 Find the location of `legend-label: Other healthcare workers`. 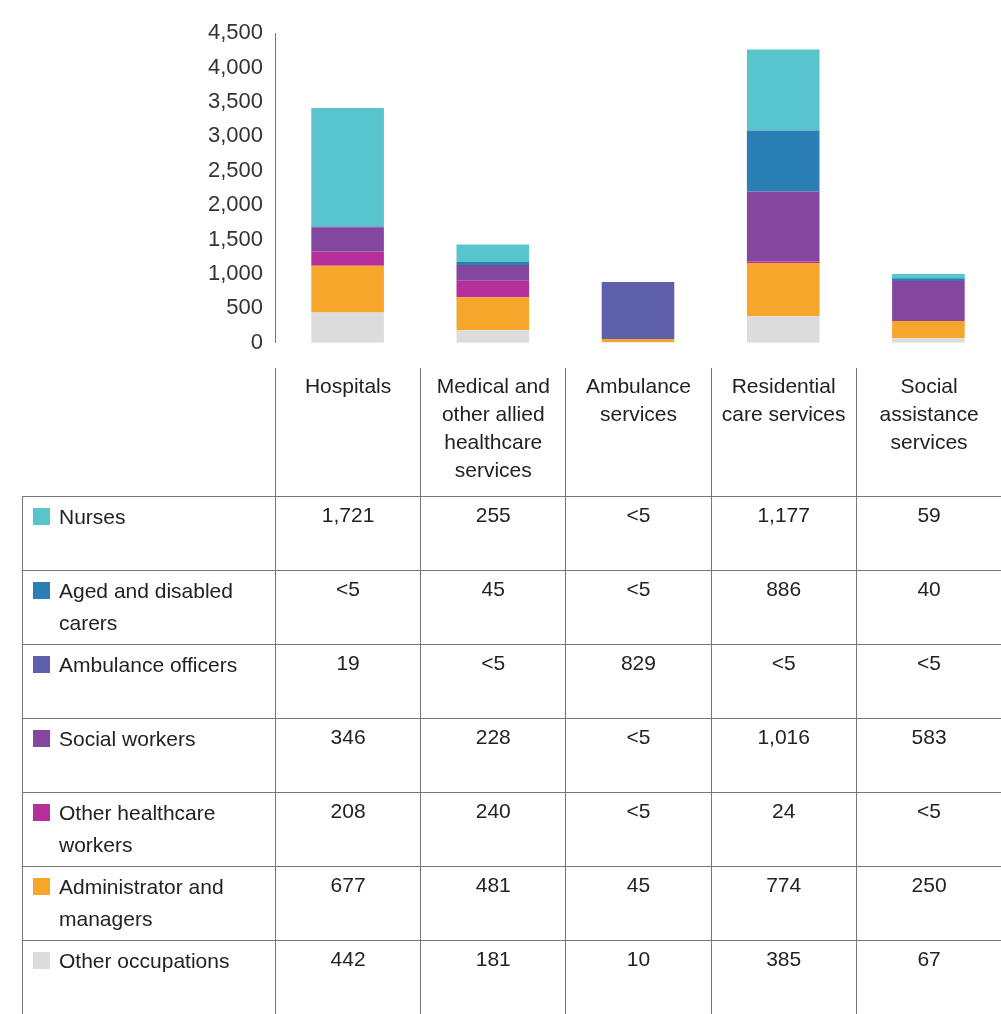

legend-label: Other healthcare workers is located at coordinates (138, 828).